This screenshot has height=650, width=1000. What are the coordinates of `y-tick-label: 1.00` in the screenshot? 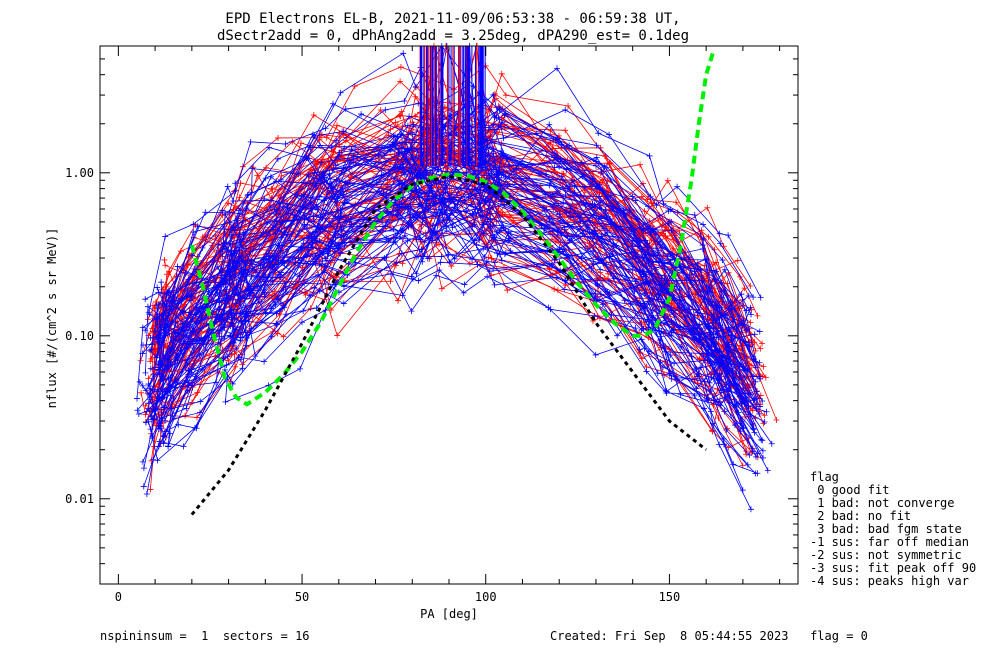 It's located at (79, 173).